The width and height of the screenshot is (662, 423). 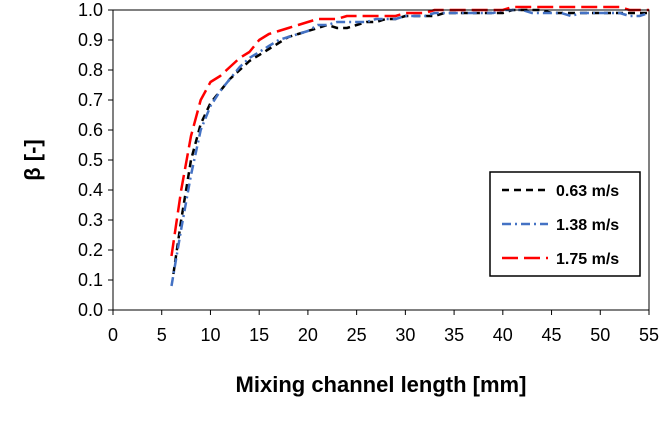 What do you see at coordinates (90, 190) in the screenshot?
I see `y-tick-label: 0.4` at bounding box center [90, 190].